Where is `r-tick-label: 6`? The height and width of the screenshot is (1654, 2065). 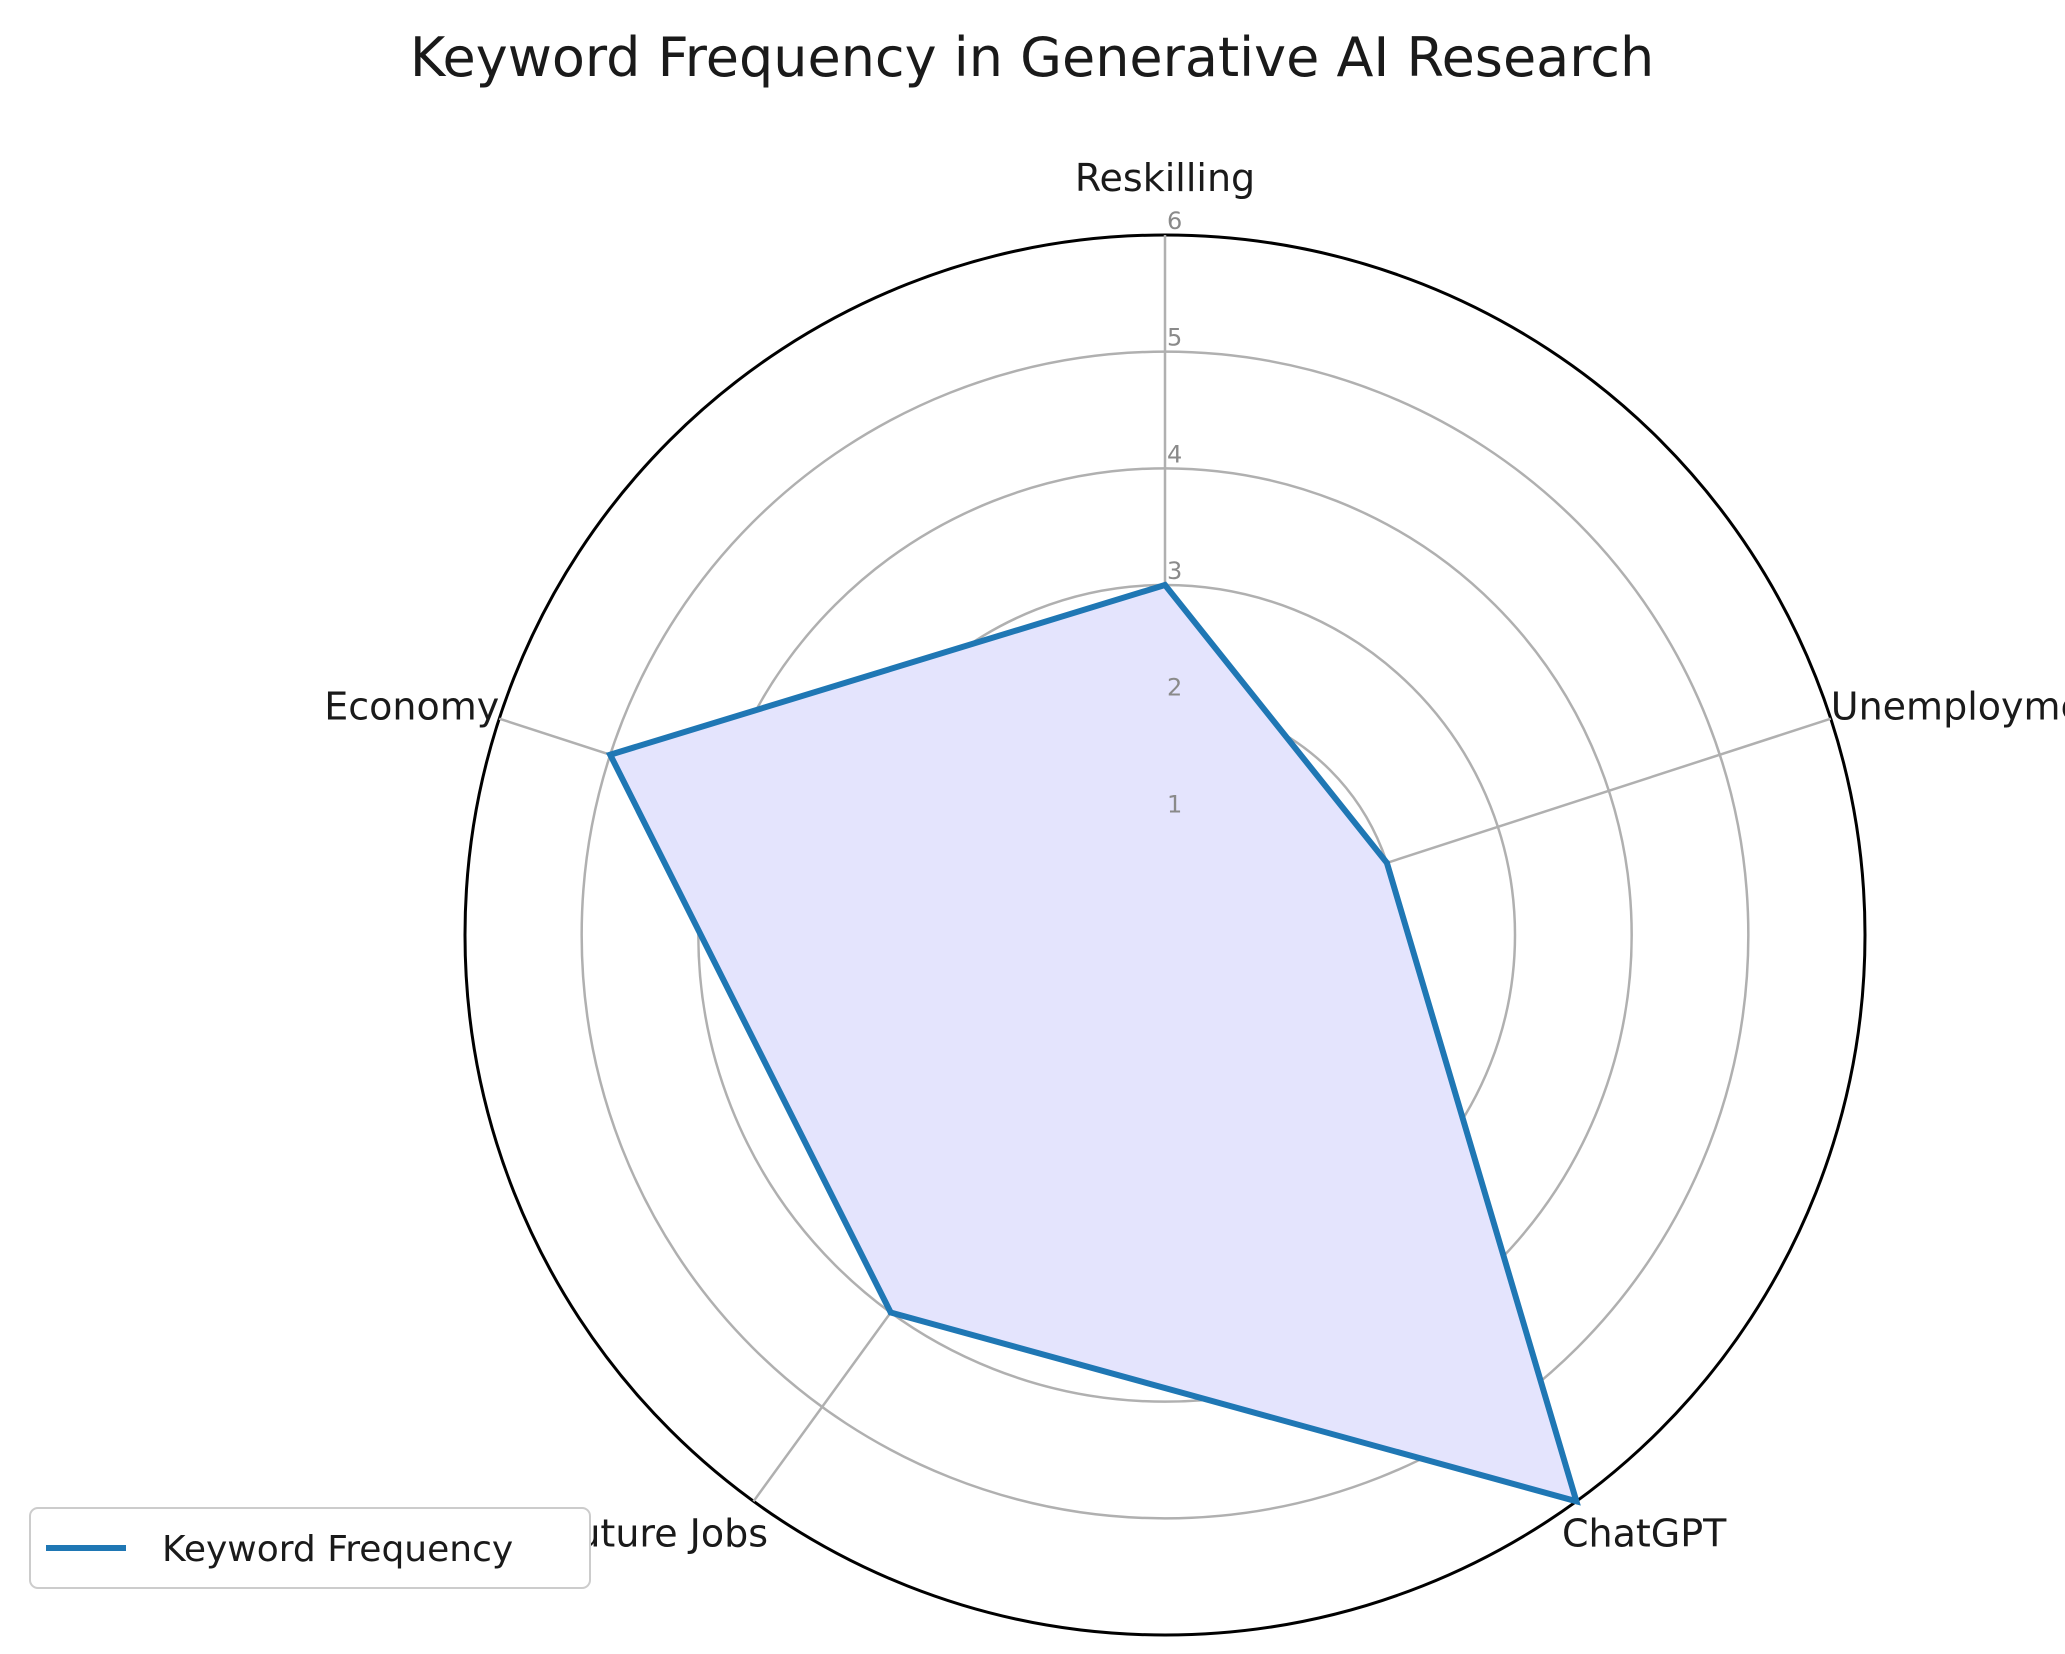
r-tick-label: 6 is located at coordinates (1174, 221).